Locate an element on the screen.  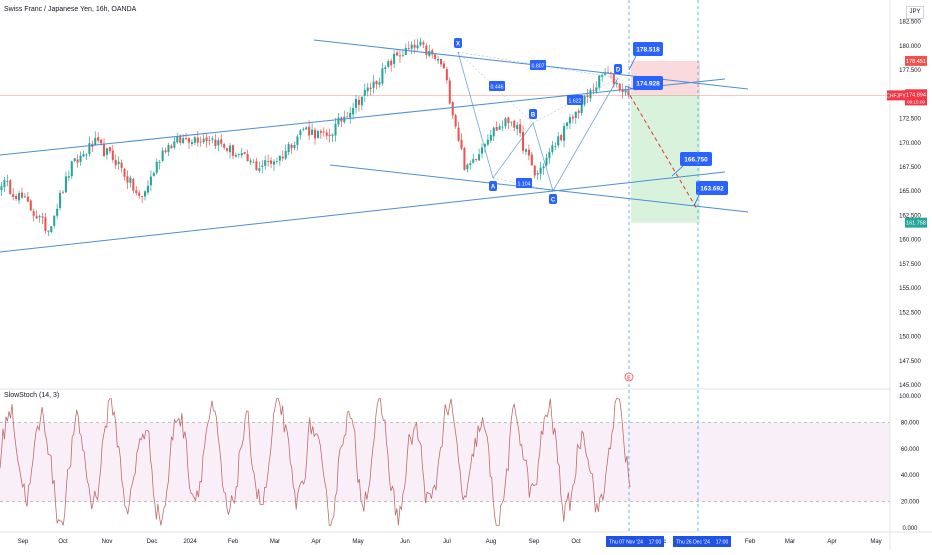
price-tick-label: 177.500 is located at coordinates (910, 71).